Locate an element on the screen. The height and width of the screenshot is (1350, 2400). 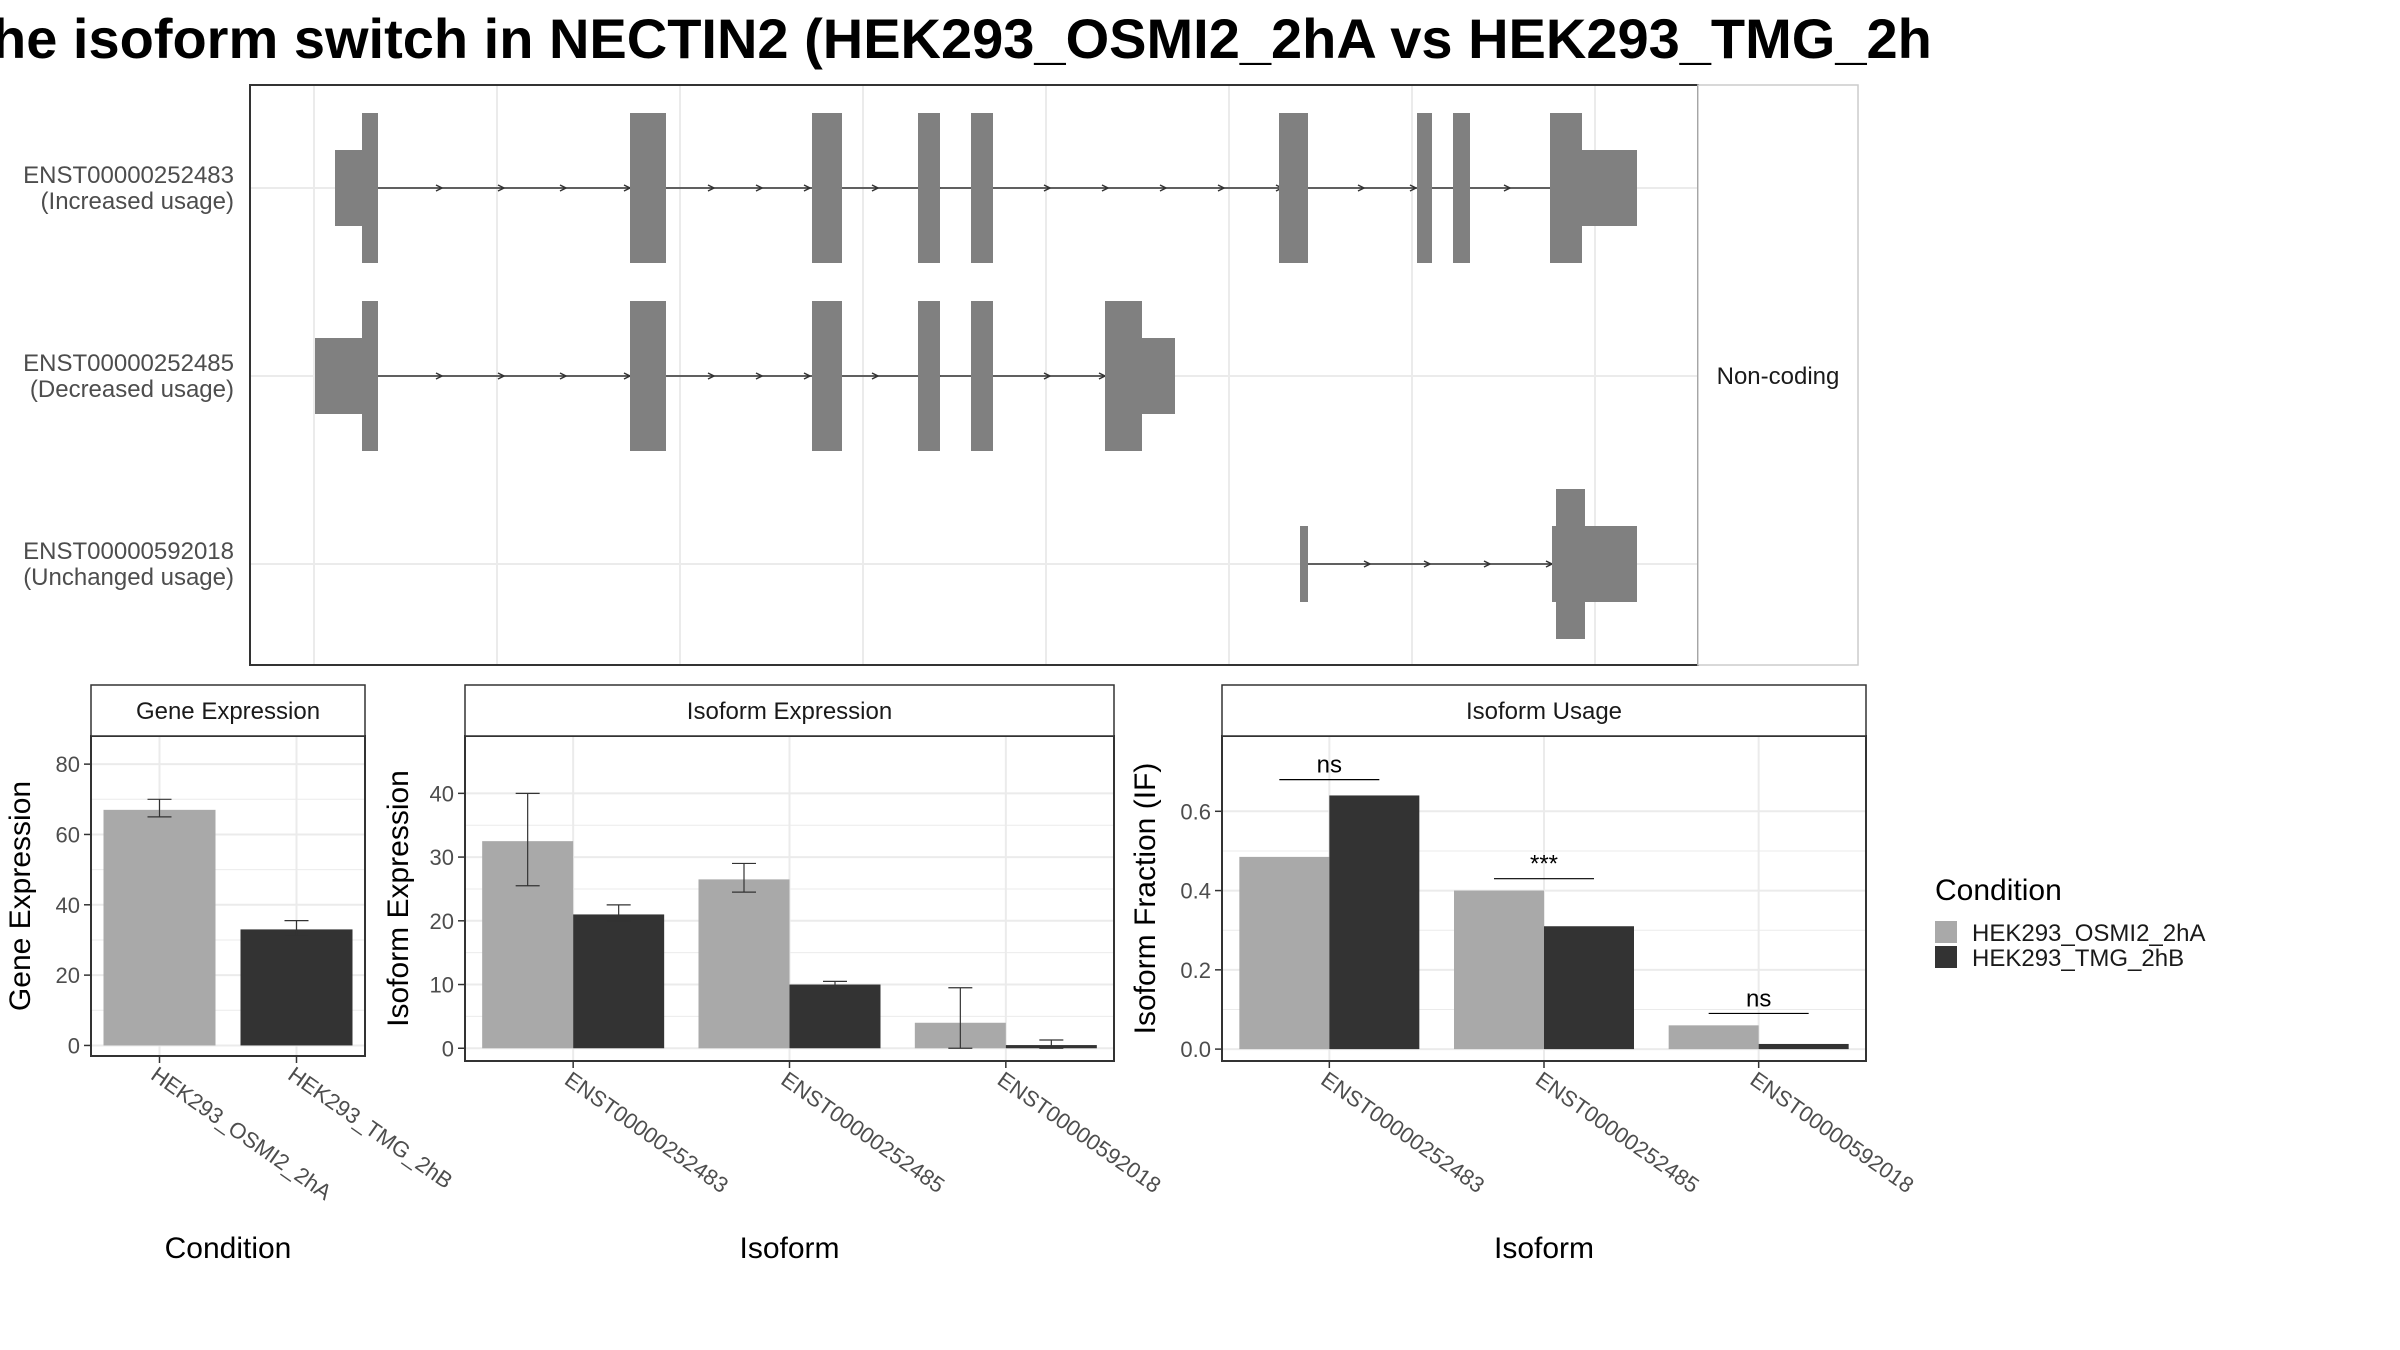
legend-swatch-b is located at coordinates (1946, 957).